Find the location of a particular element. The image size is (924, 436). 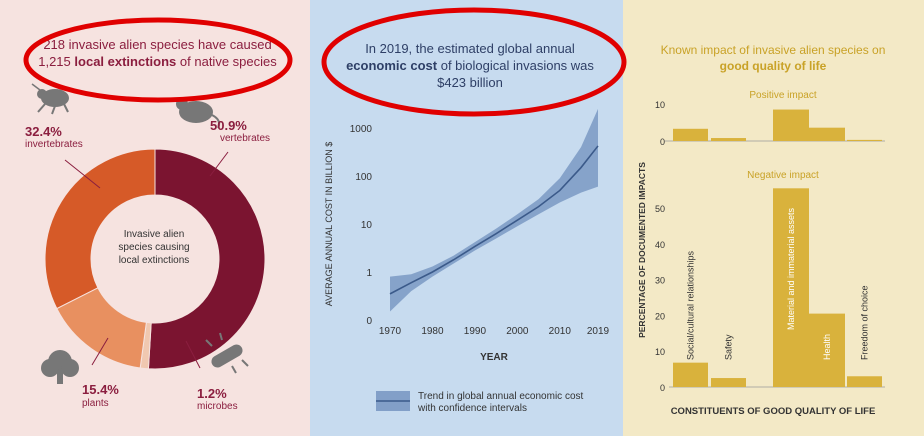

category-label: Social/cultural relationships is located at coordinates (691, 305).